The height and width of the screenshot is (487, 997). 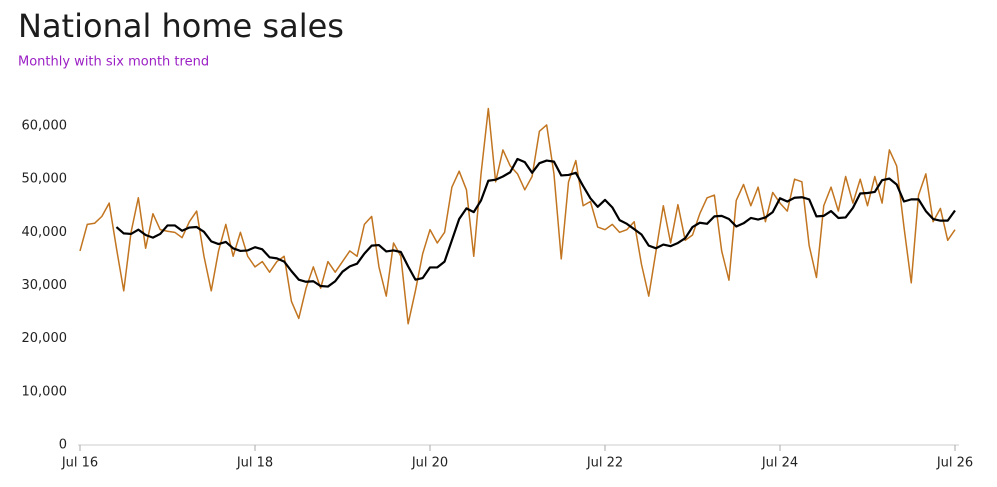 I want to click on x-tick-label: Jul 18, so click(x=254, y=463).